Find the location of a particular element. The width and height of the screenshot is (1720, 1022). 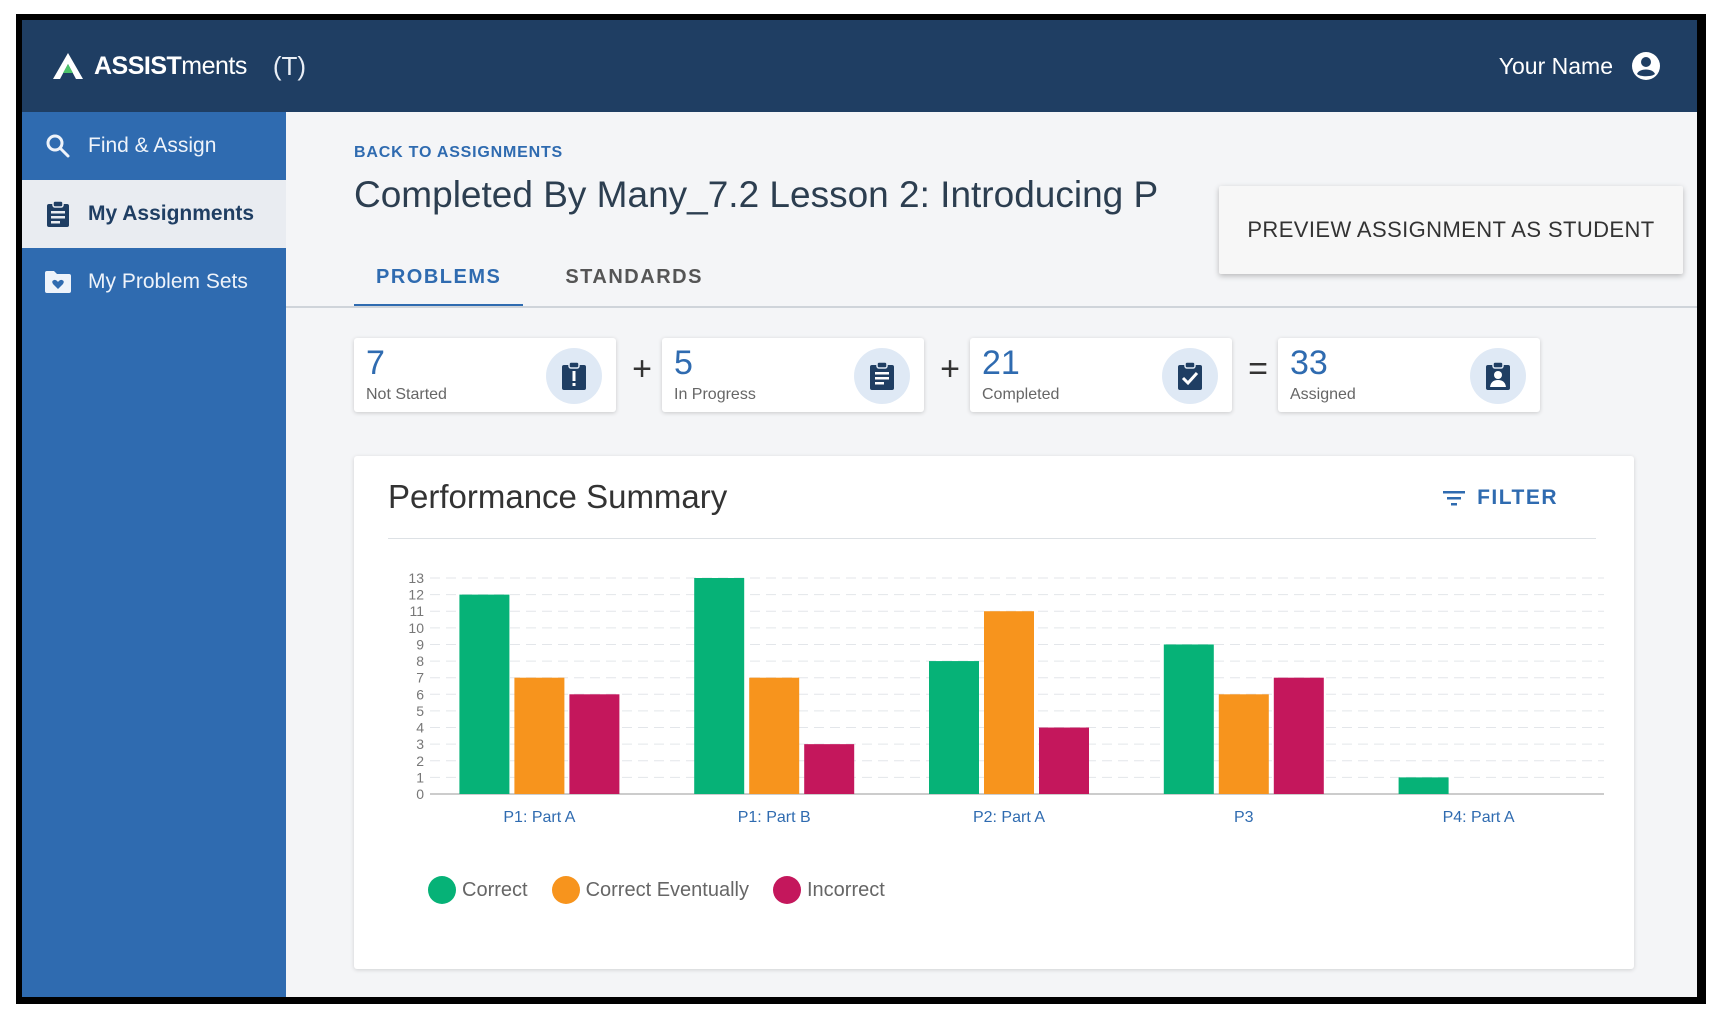

y-tick-label: 5 is located at coordinates (420, 711).